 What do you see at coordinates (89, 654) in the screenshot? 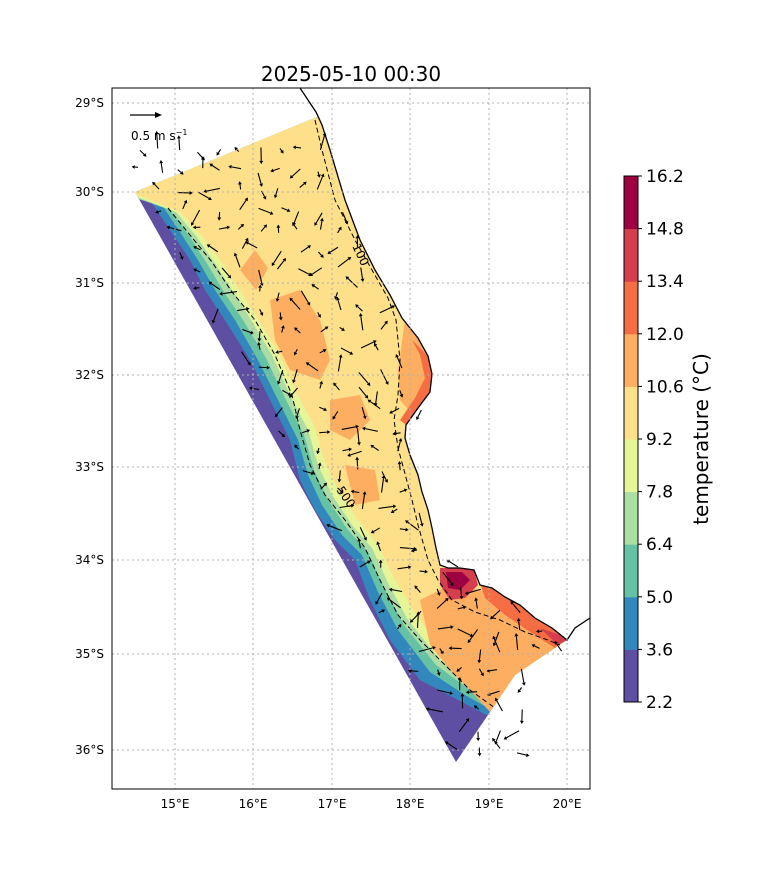
I see `lat-tick-label: 35°S` at bounding box center [89, 654].